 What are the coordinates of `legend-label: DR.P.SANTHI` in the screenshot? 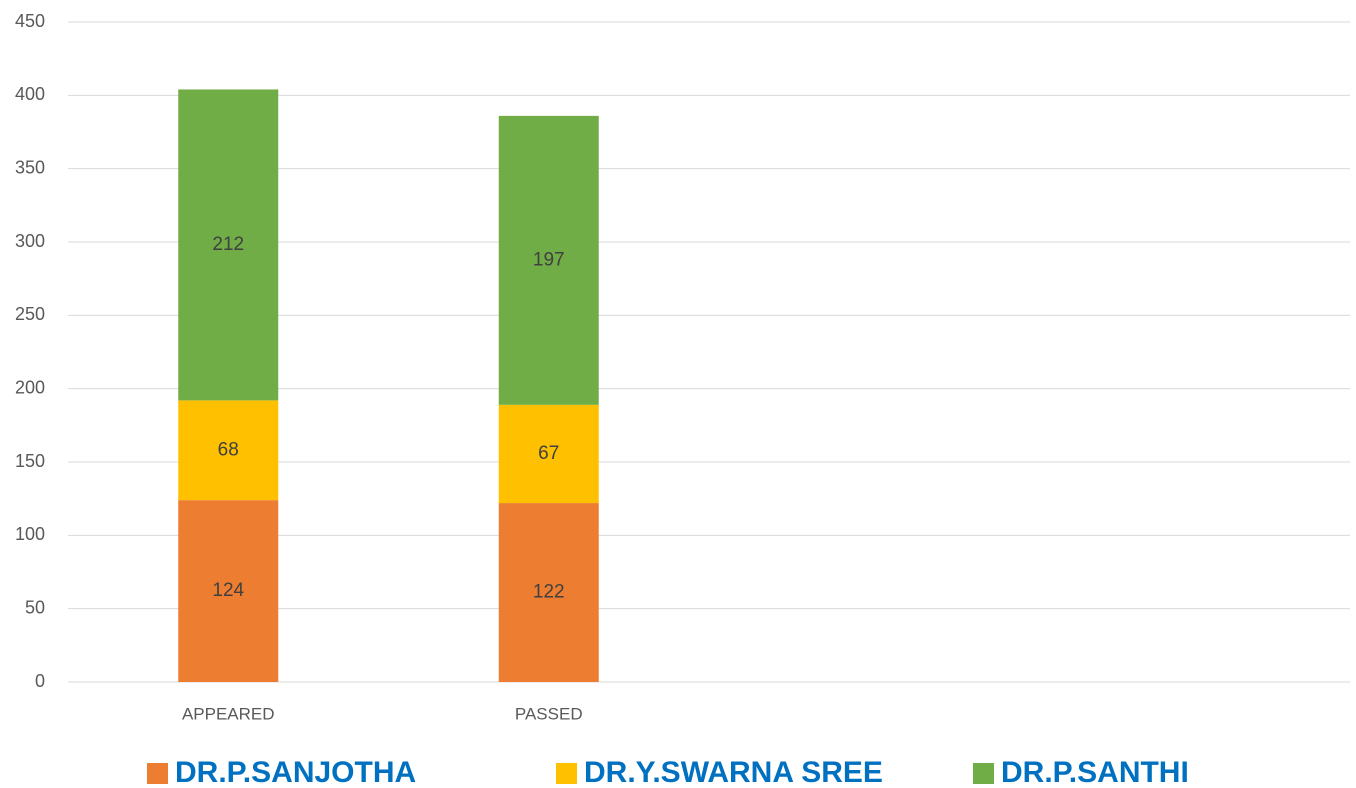 It's located at (1095, 772).